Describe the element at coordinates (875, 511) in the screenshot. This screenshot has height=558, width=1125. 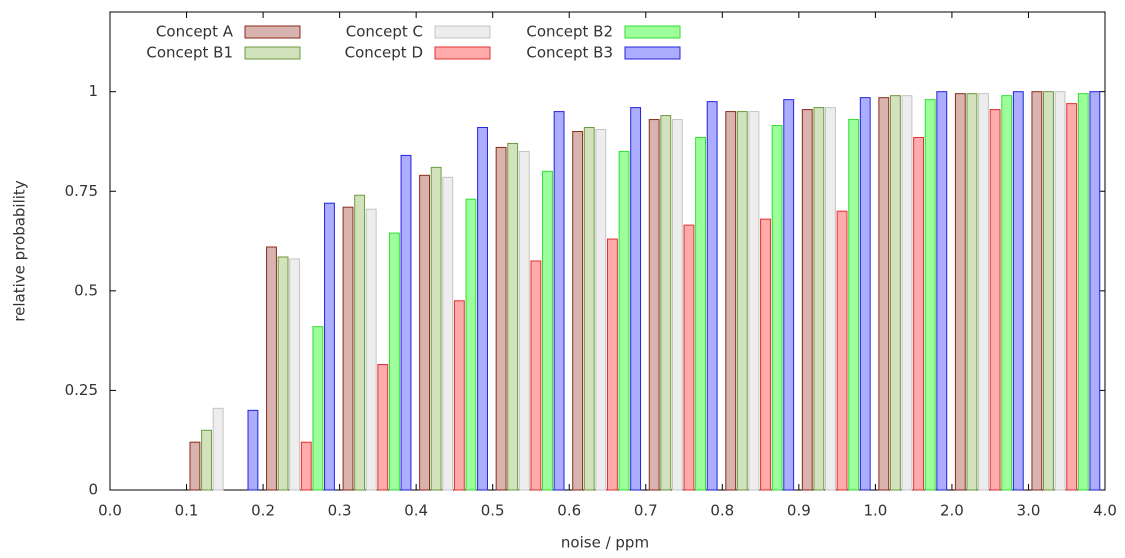
I see `x-tick-label: 1.0` at that location.